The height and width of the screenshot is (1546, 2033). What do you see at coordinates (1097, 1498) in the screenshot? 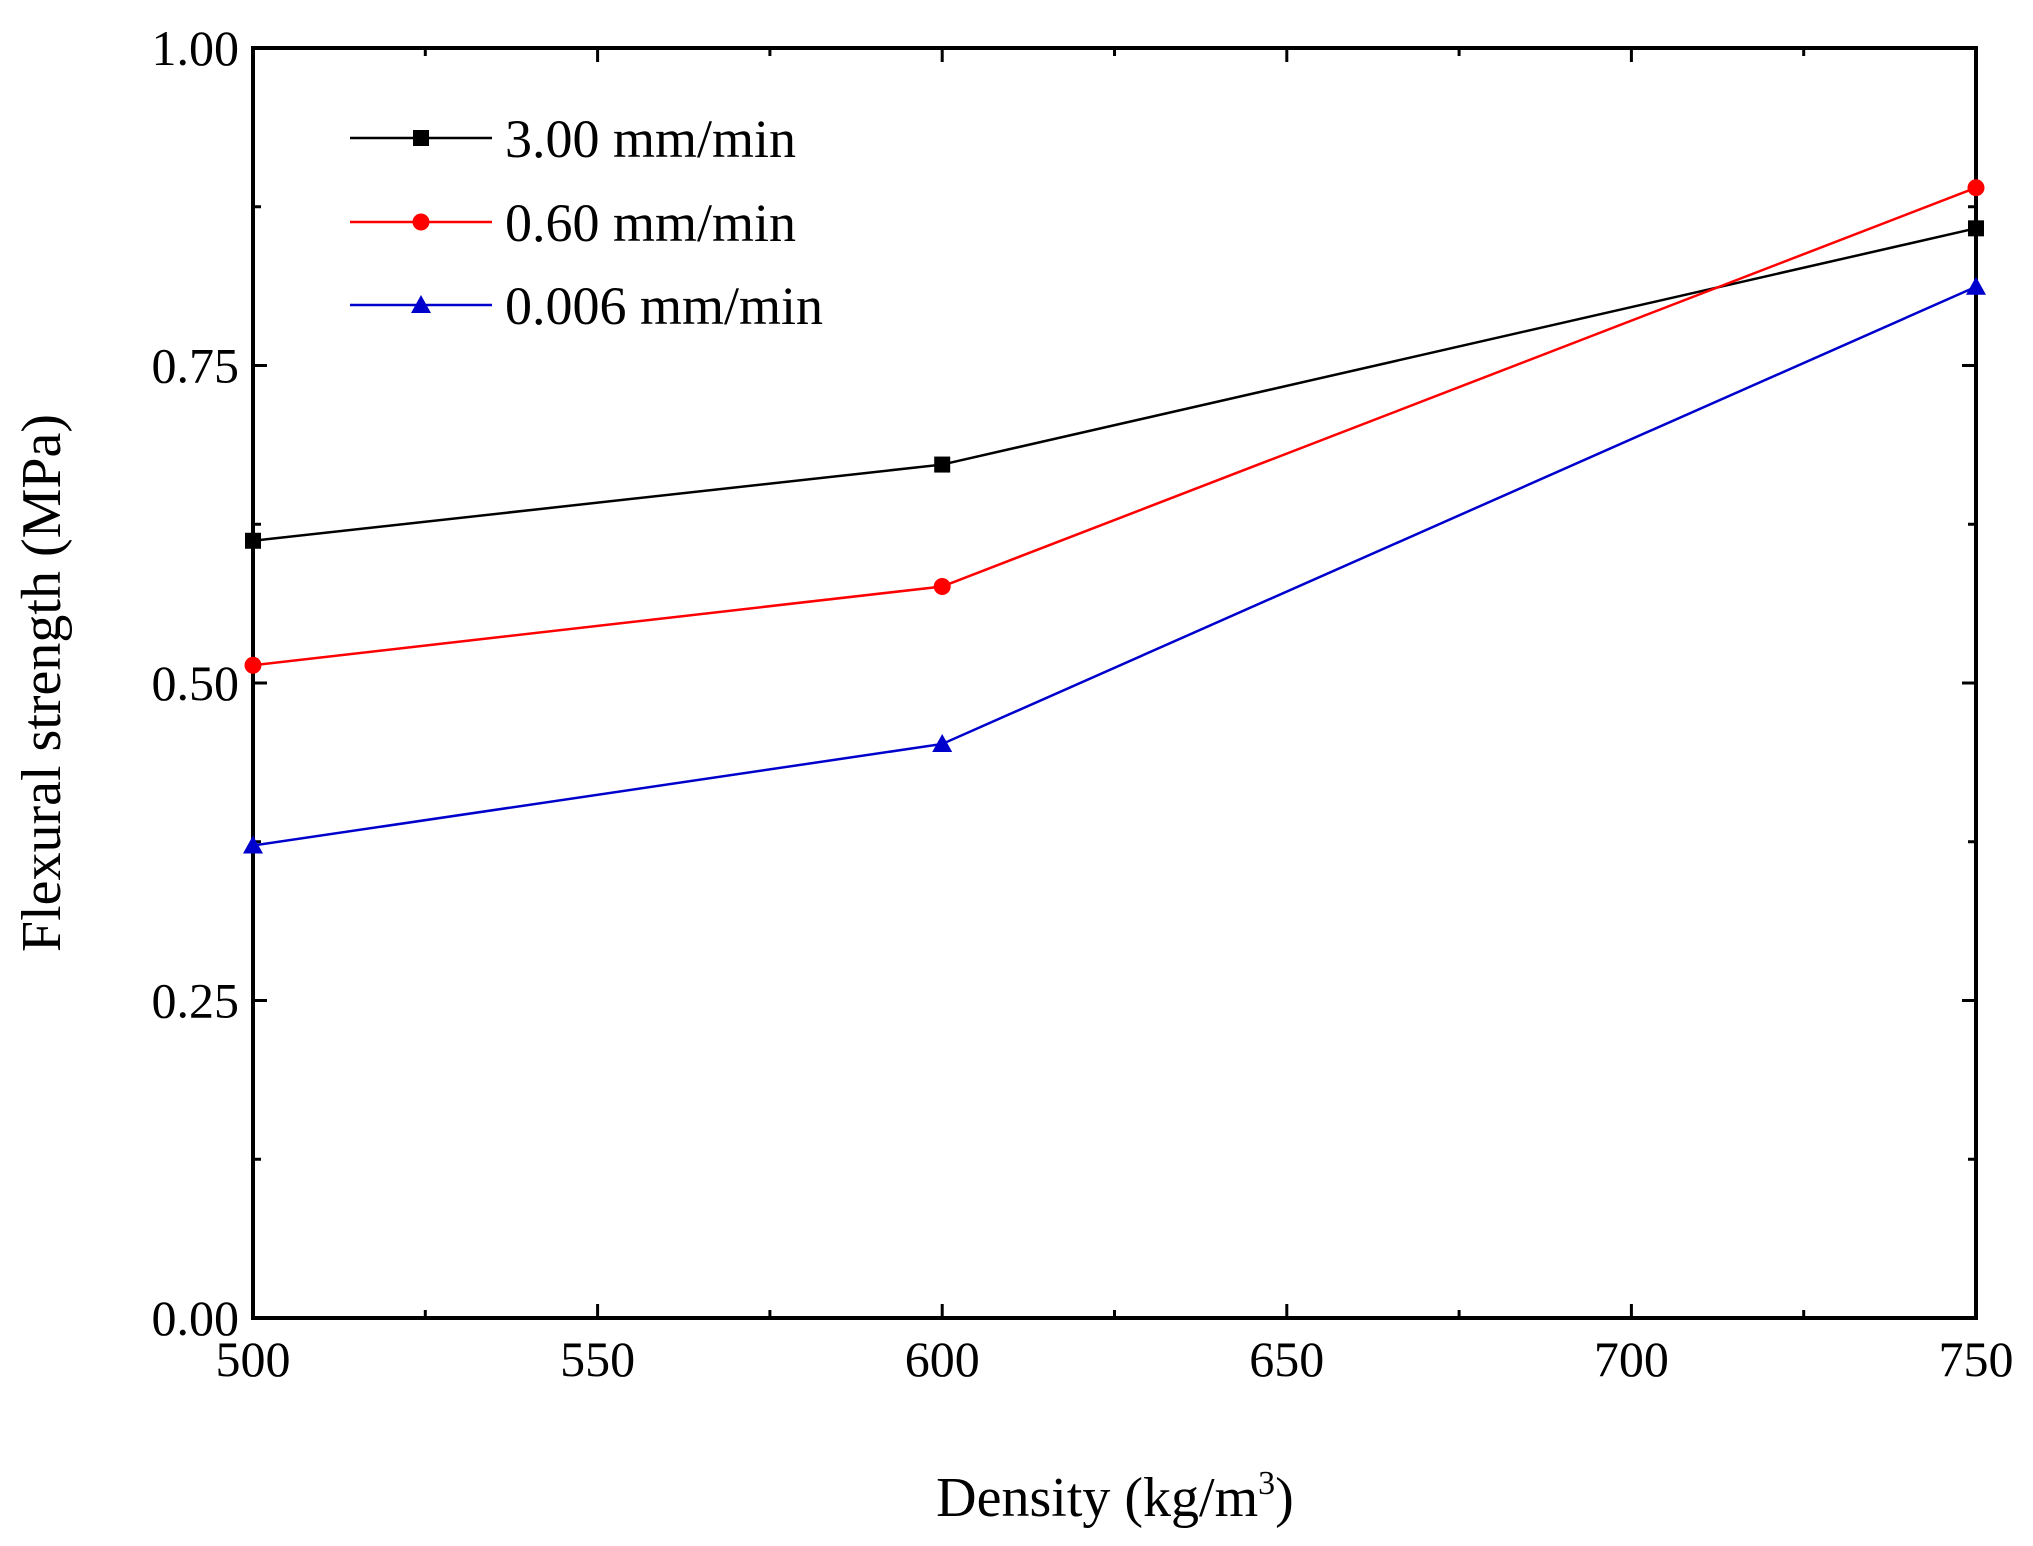
I see `x-axis-title-main: Density (kg/m` at bounding box center [1097, 1498].